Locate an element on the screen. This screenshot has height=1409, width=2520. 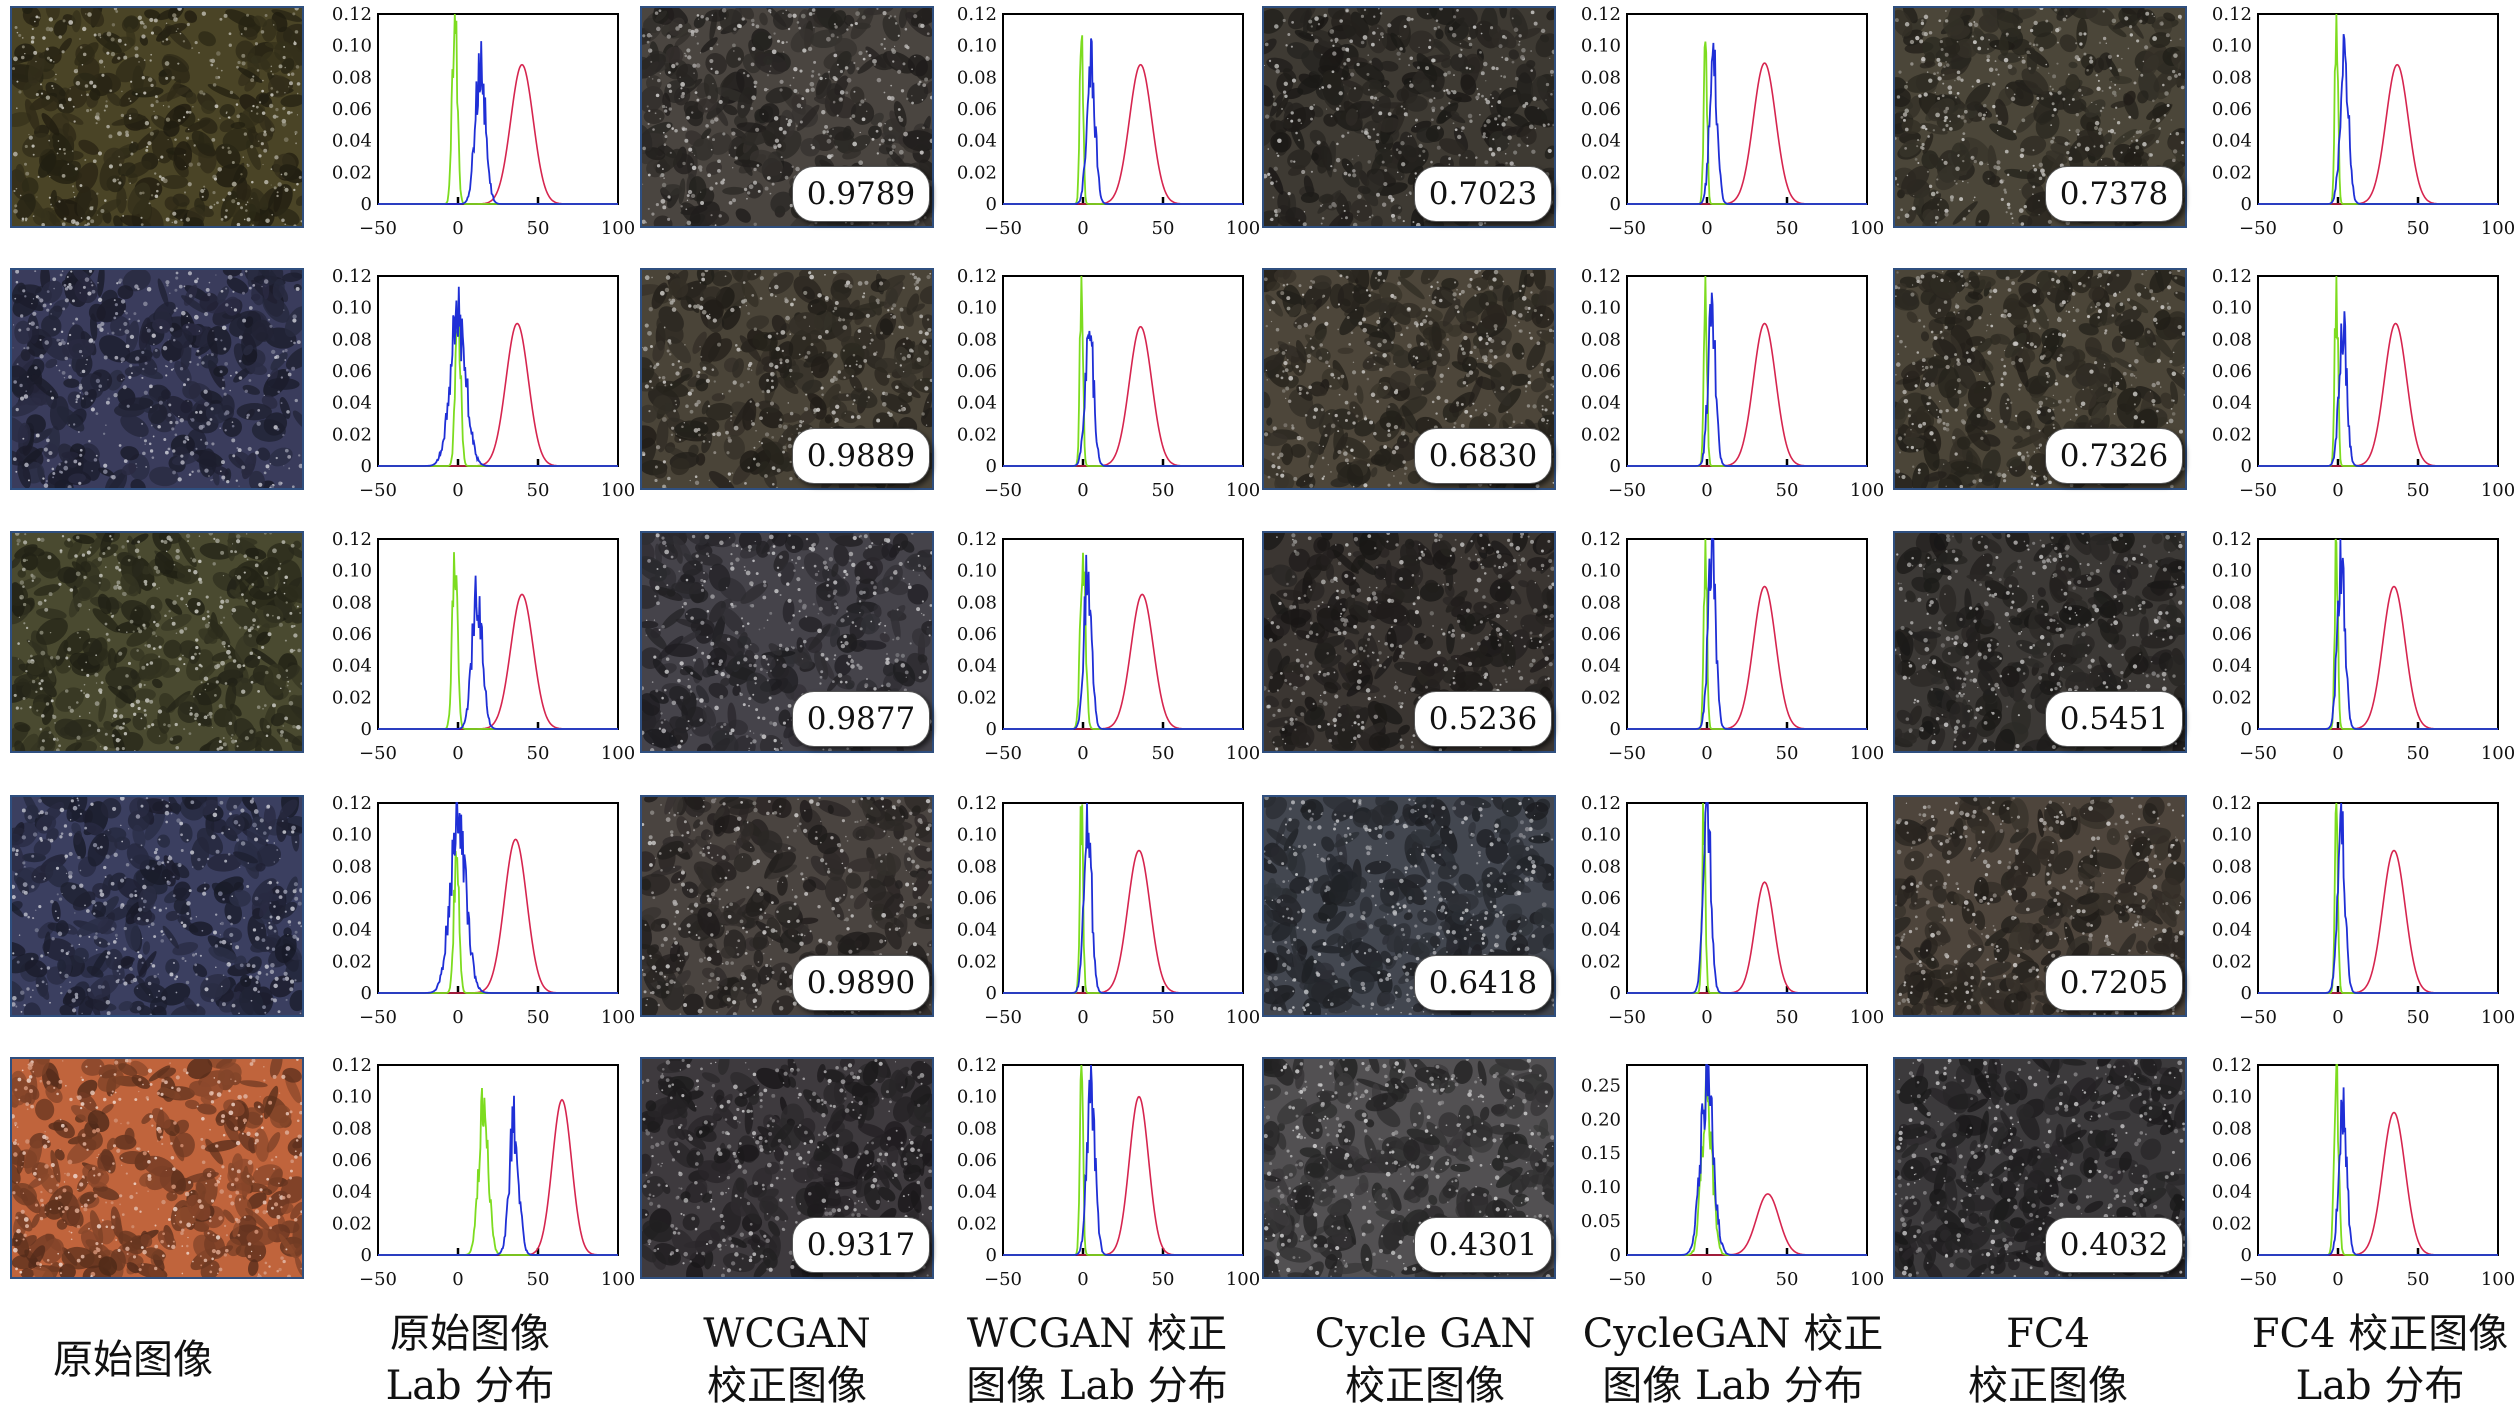
lab-histogram-original-row-1: 0 0.02 0.04 0.06 0.08 0.10 0.12 −50 0 50 100 is located at coordinates (489, 127).